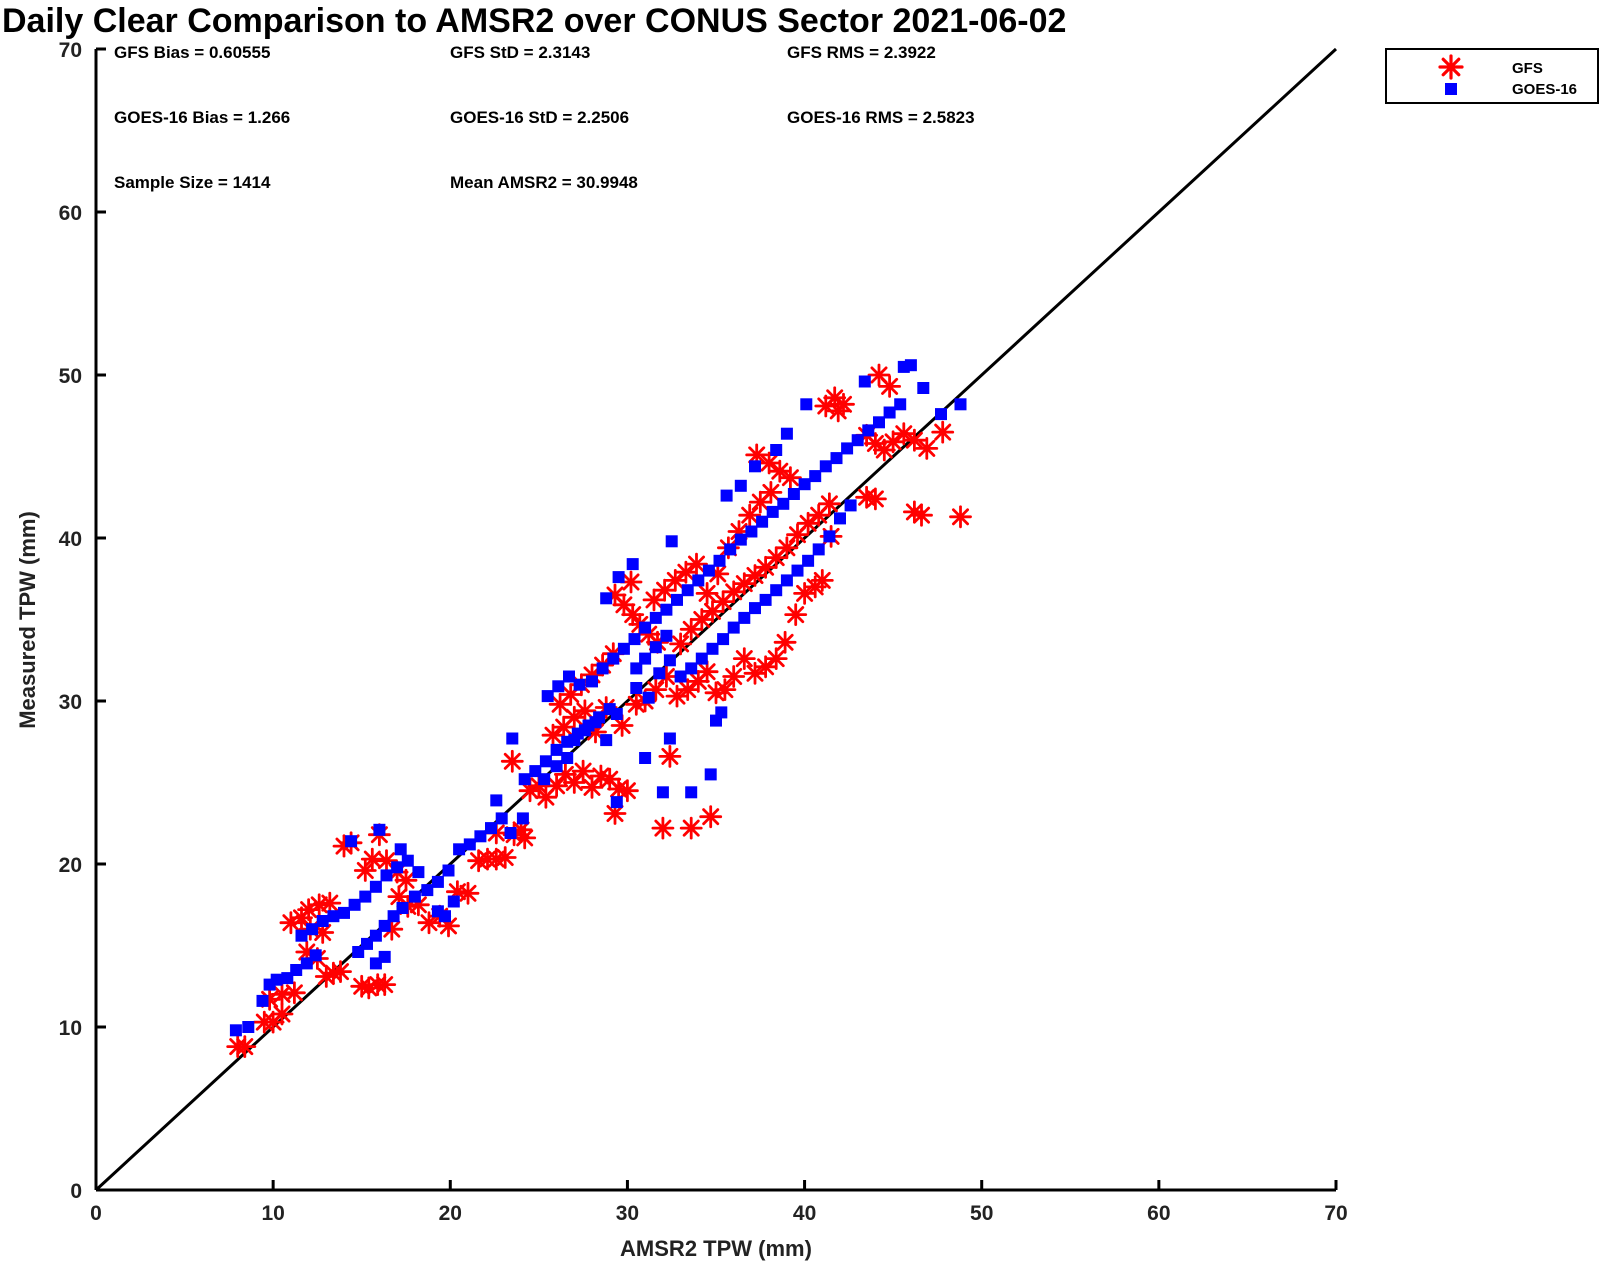 The height and width of the screenshot is (1264, 1600). I want to click on y-tick-label: 20, so click(70, 865).